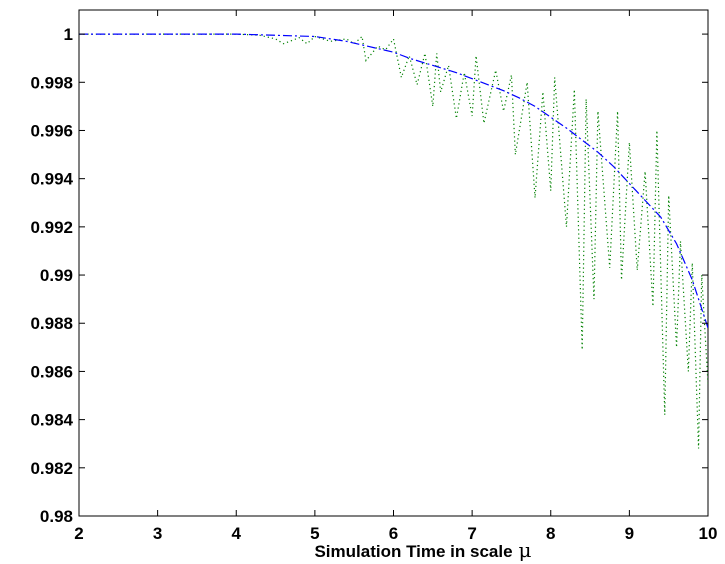 Image resolution: width=725 pixels, height=564 pixels. What do you see at coordinates (51, 179) in the screenshot?
I see `y-tick-label: 0.994` at bounding box center [51, 179].